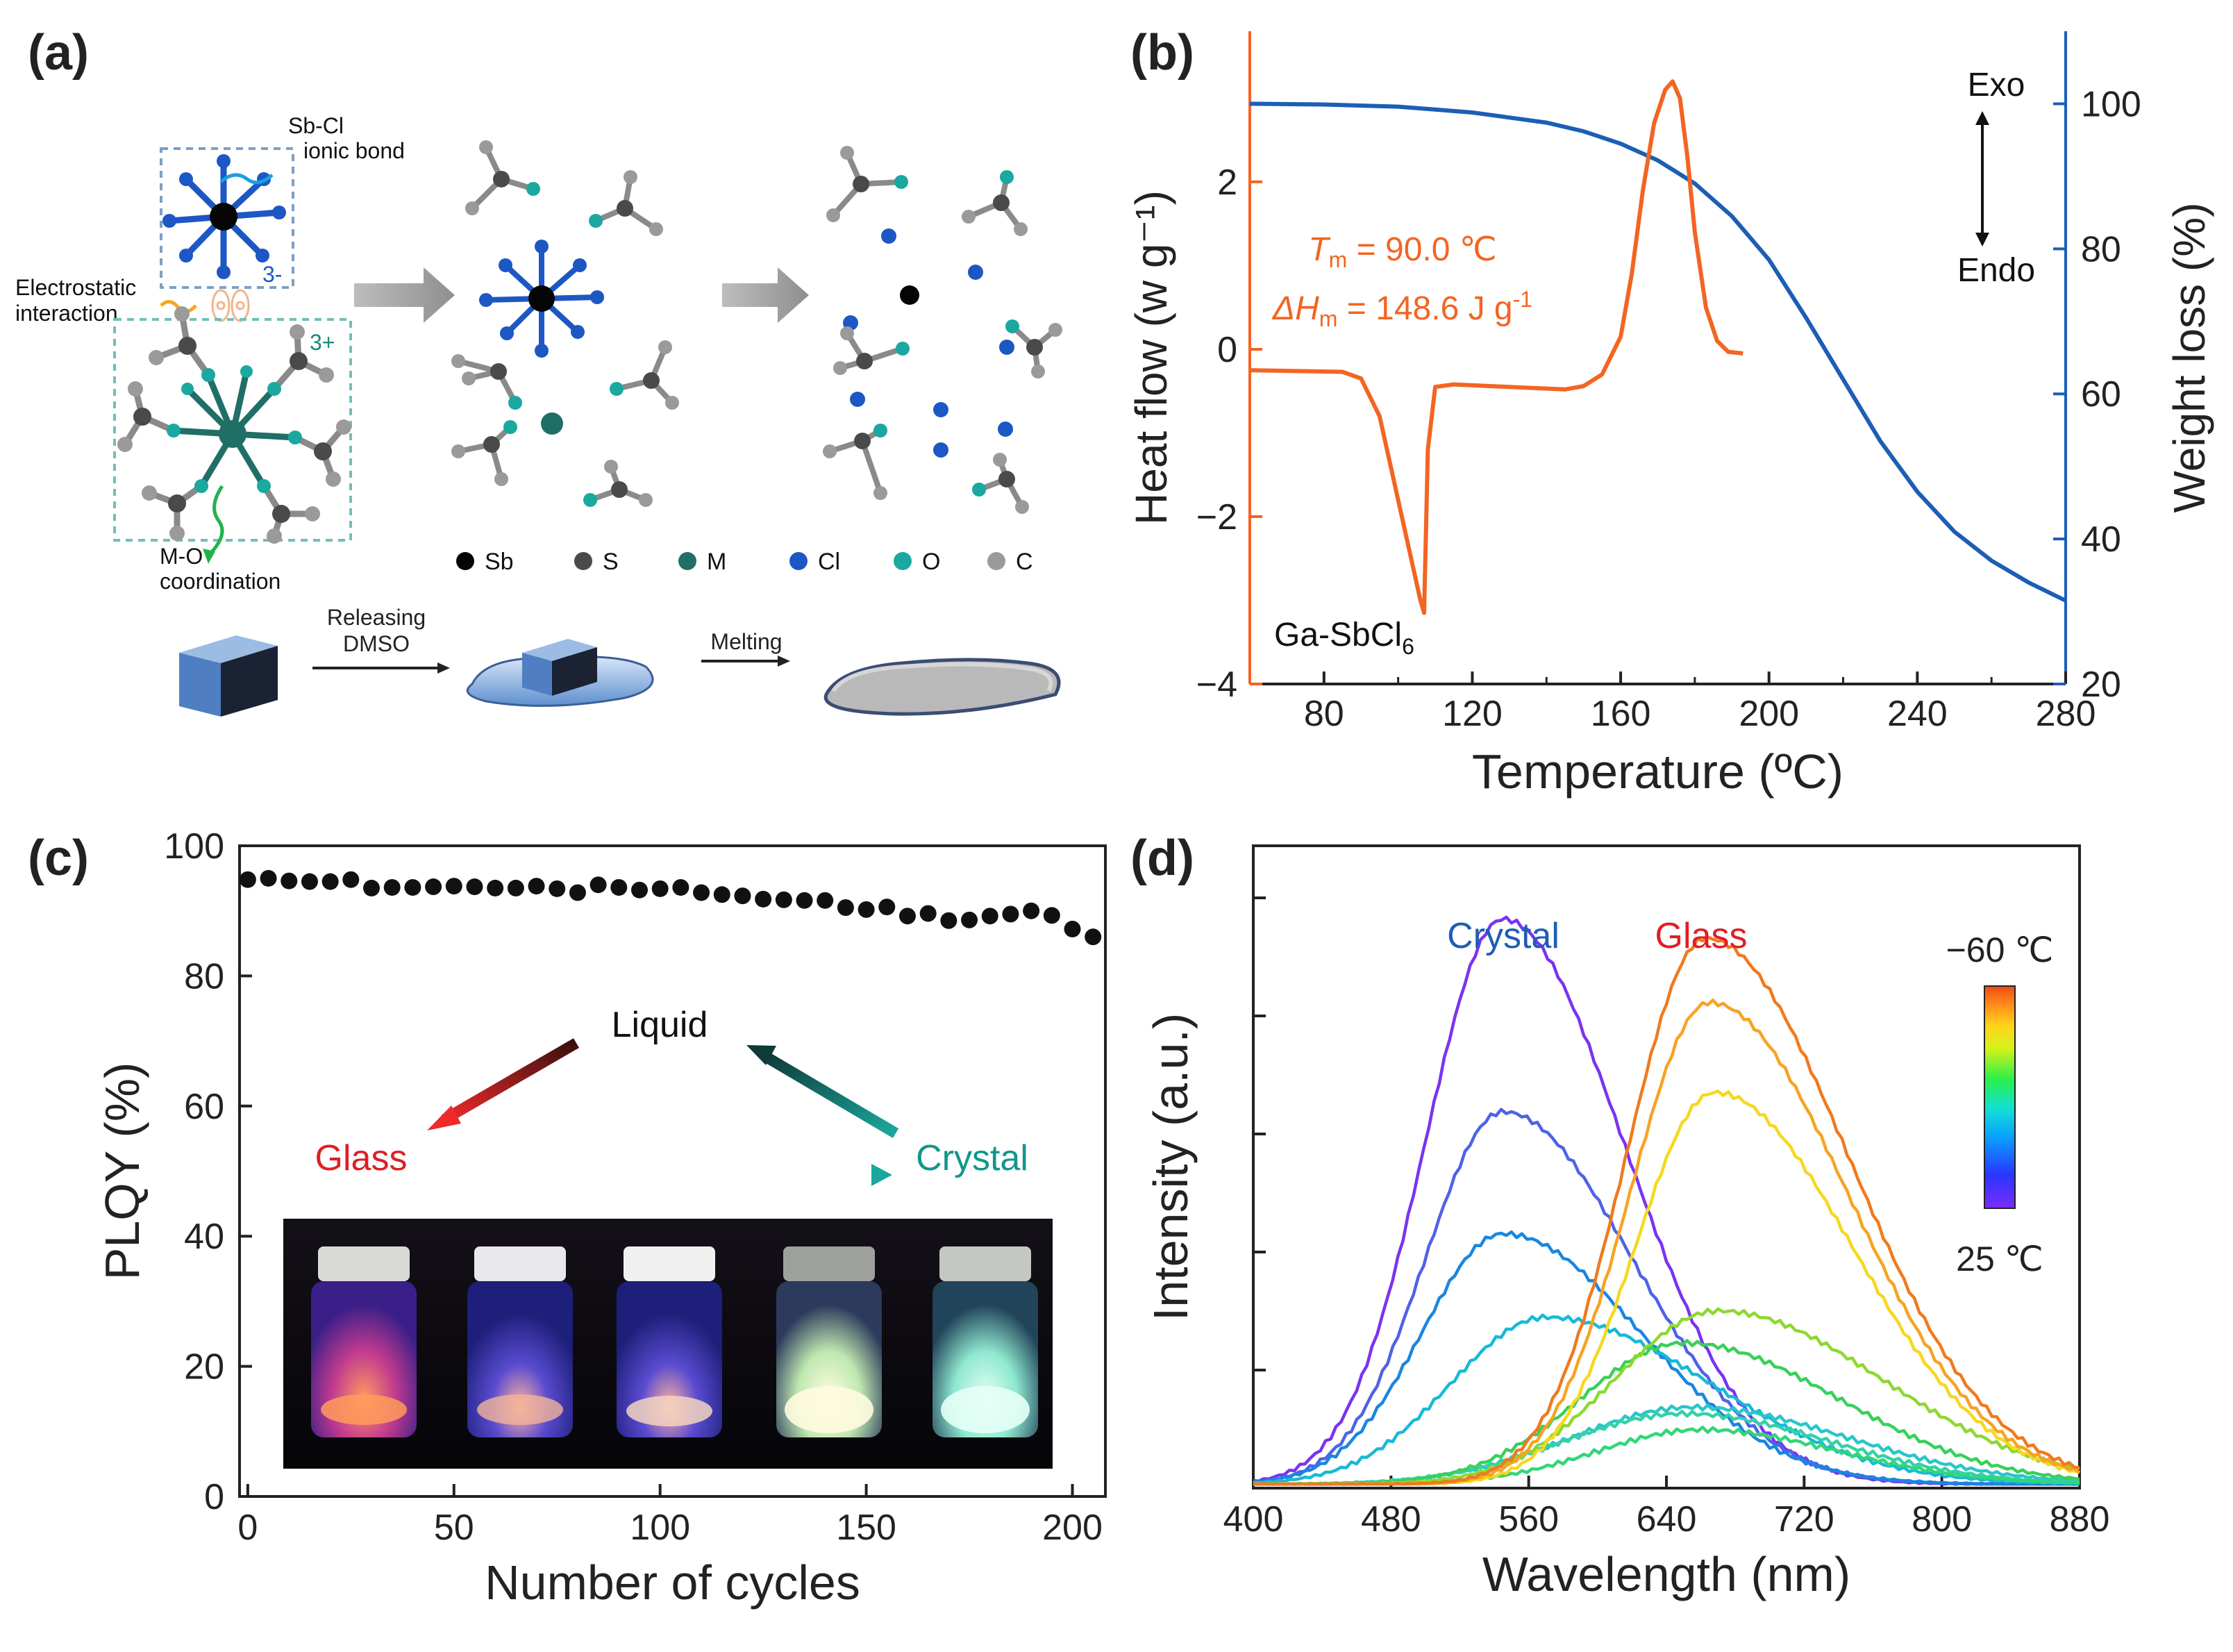  Describe the element at coordinates (444, 668) in the screenshot. I see `releasing-arrow-head` at that location.